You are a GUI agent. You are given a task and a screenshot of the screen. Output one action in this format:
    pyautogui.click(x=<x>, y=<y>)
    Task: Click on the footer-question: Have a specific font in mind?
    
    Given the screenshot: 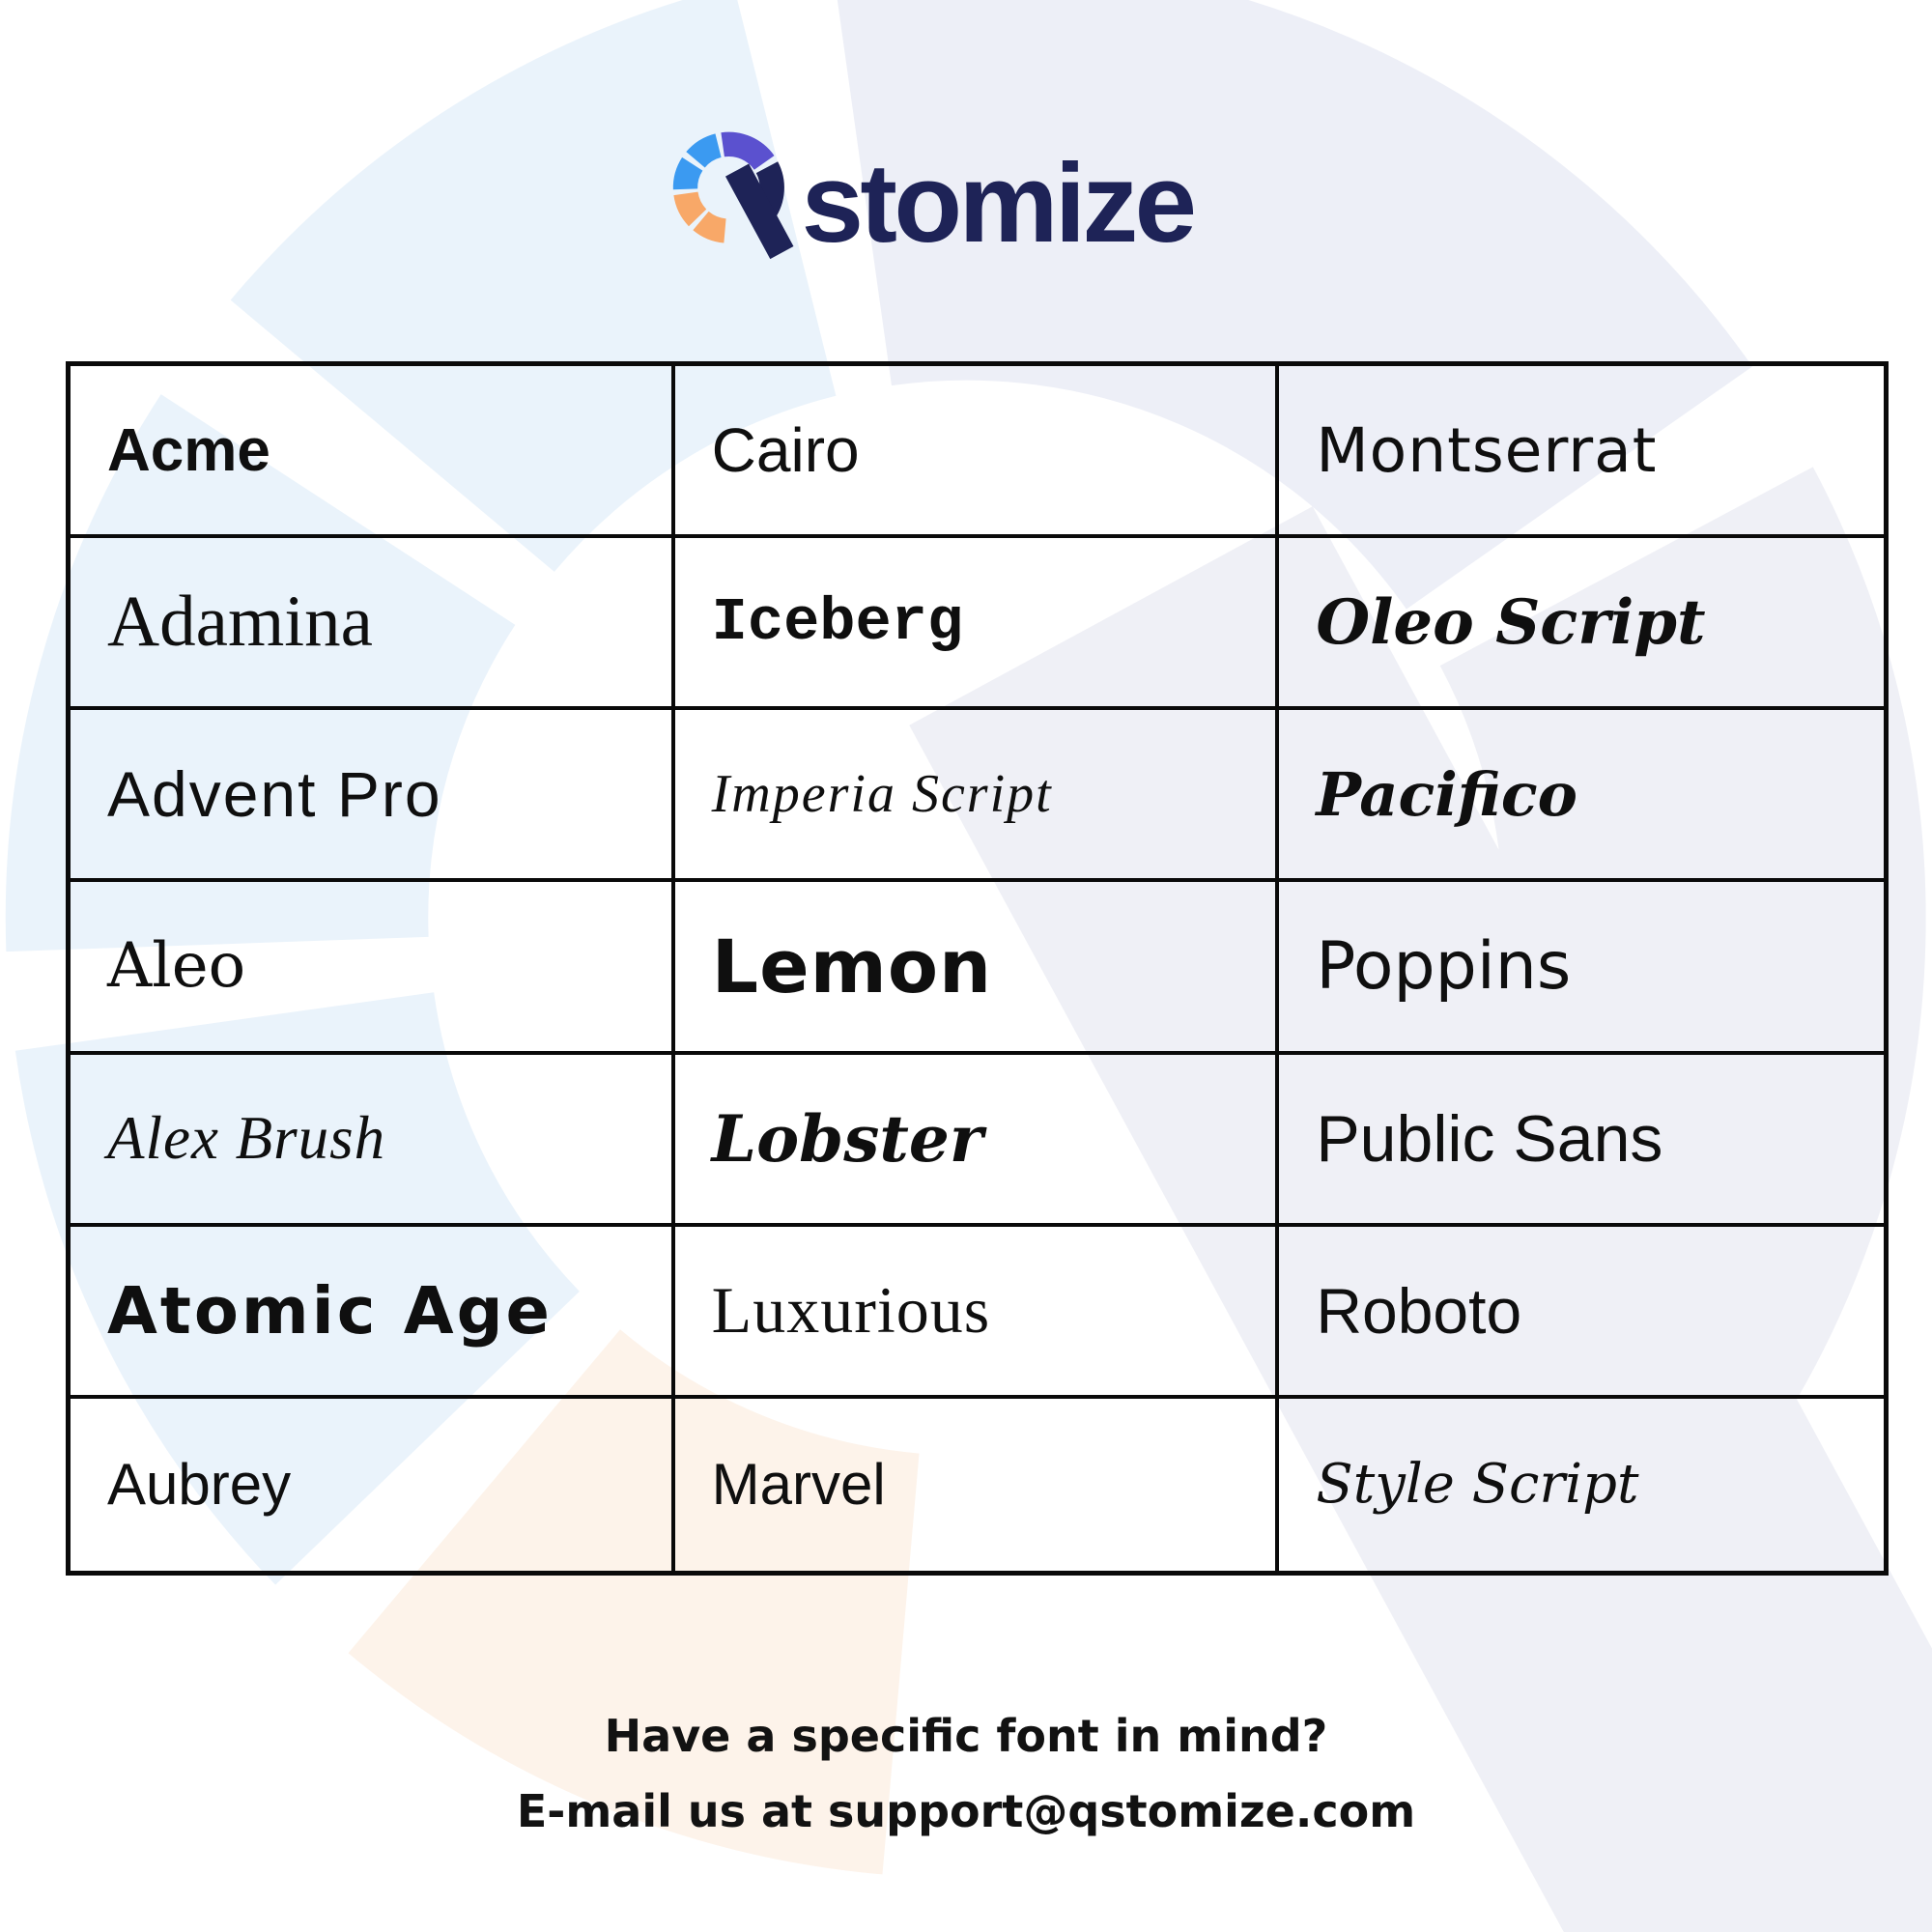 What is the action you would take?
    pyautogui.click(x=966, y=1736)
    